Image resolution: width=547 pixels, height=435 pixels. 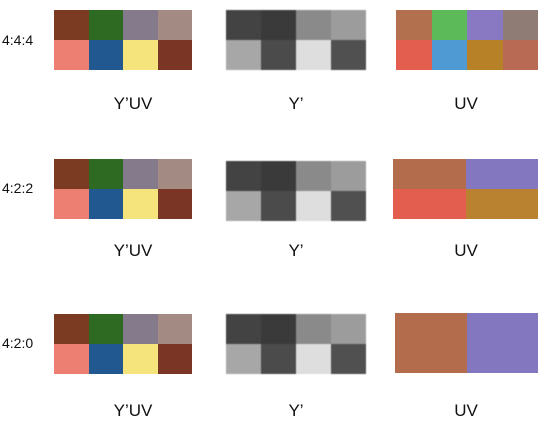 I want to click on caption-chroma-444: UV, so click(x=466, y=103).